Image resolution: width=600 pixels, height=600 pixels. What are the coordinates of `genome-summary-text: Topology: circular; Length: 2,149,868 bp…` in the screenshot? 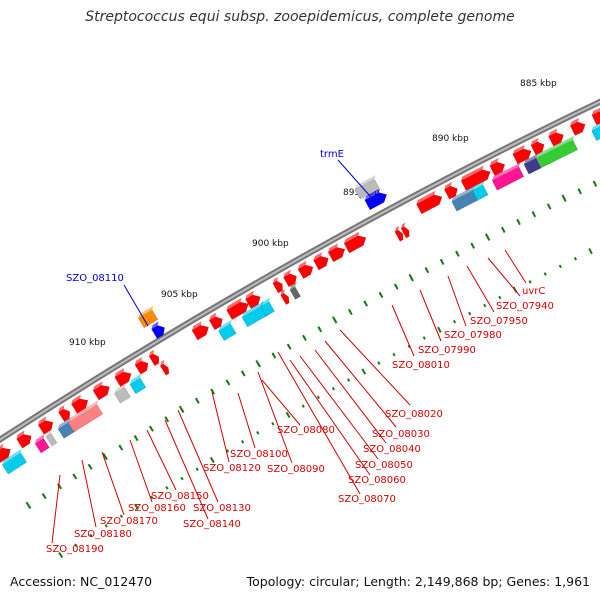 It's located at (418, 581).